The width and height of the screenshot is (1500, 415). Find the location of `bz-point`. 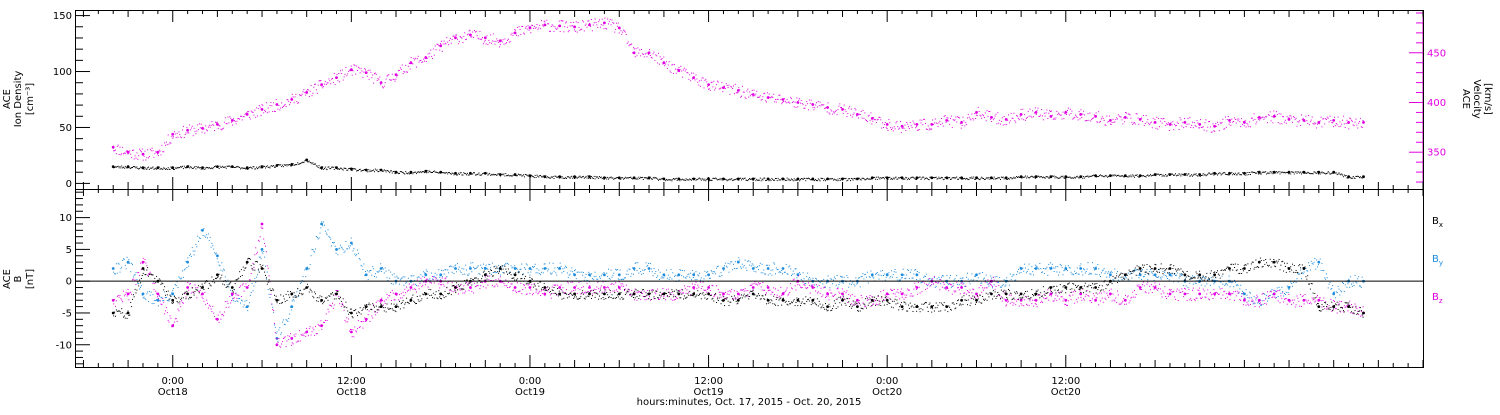

bz-point is located at coordinates (976, 294).